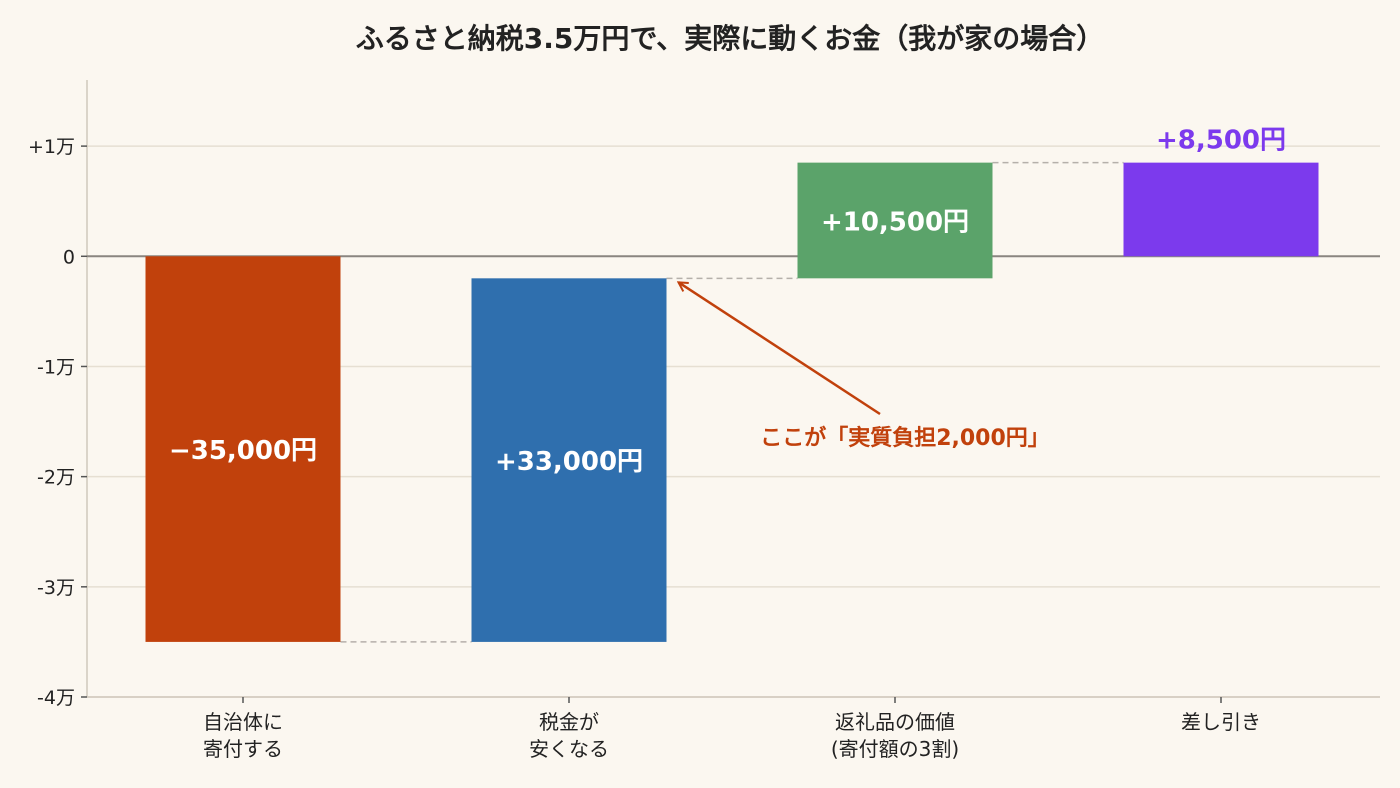  I want to click on y-tick-label: -4万, so click(56, 698).